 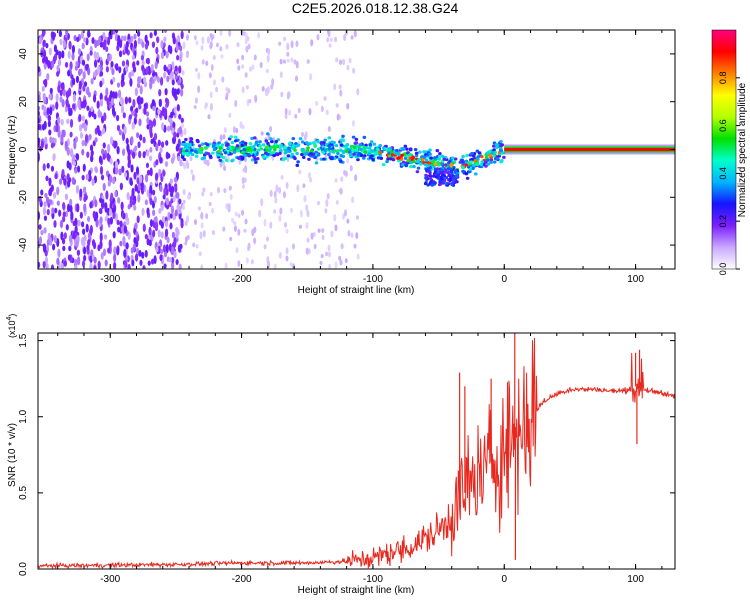 What do you see at coordinates (723, 125) in the screenshot?
I see `colorbar-tick-label: 0.6` at bounding box center [723, 125].